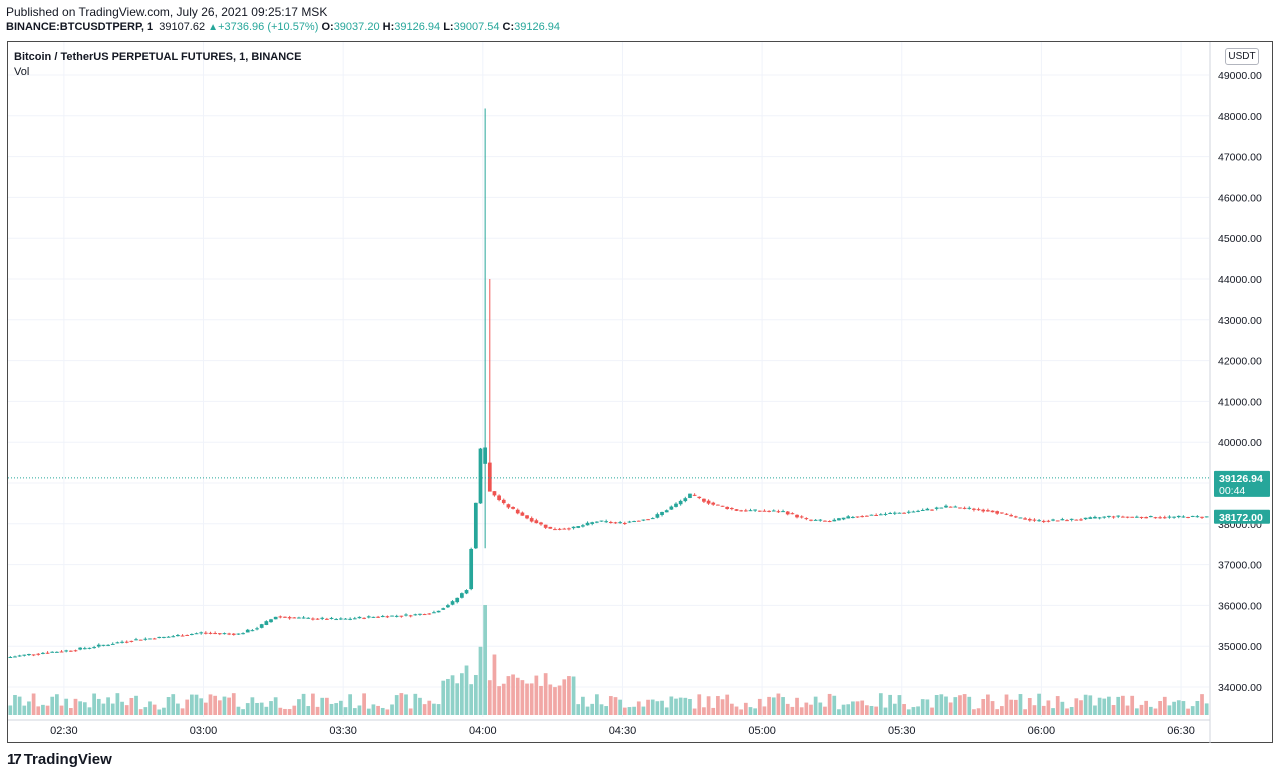 This screenshot has height=777, width=1280. What do you see at coordinates (476, 27) in the screenshot?
I see `low-value: 39007.54` at bounding box center [476, 27].